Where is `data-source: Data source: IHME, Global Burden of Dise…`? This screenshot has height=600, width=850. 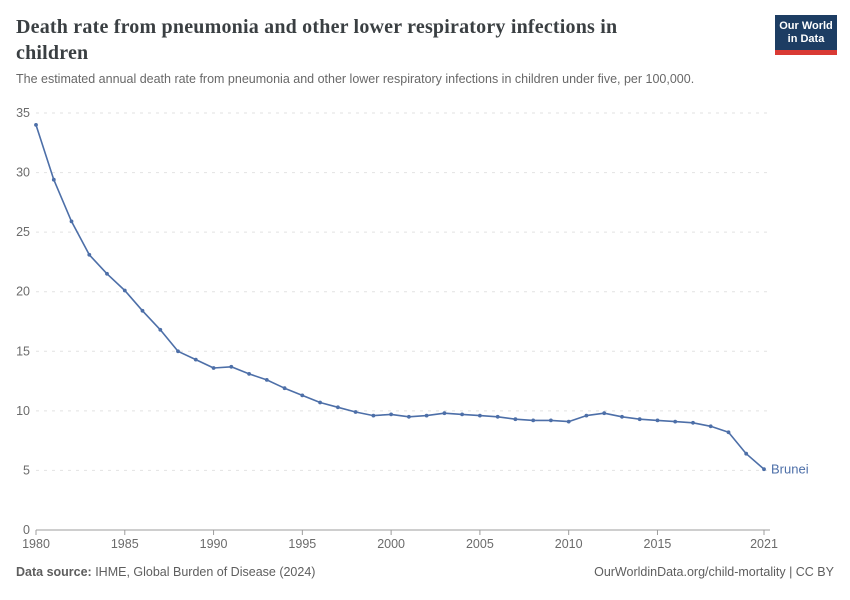 data-source: Data source: IHME, Global Burden of Dise… is located at coordinates (165, 572).